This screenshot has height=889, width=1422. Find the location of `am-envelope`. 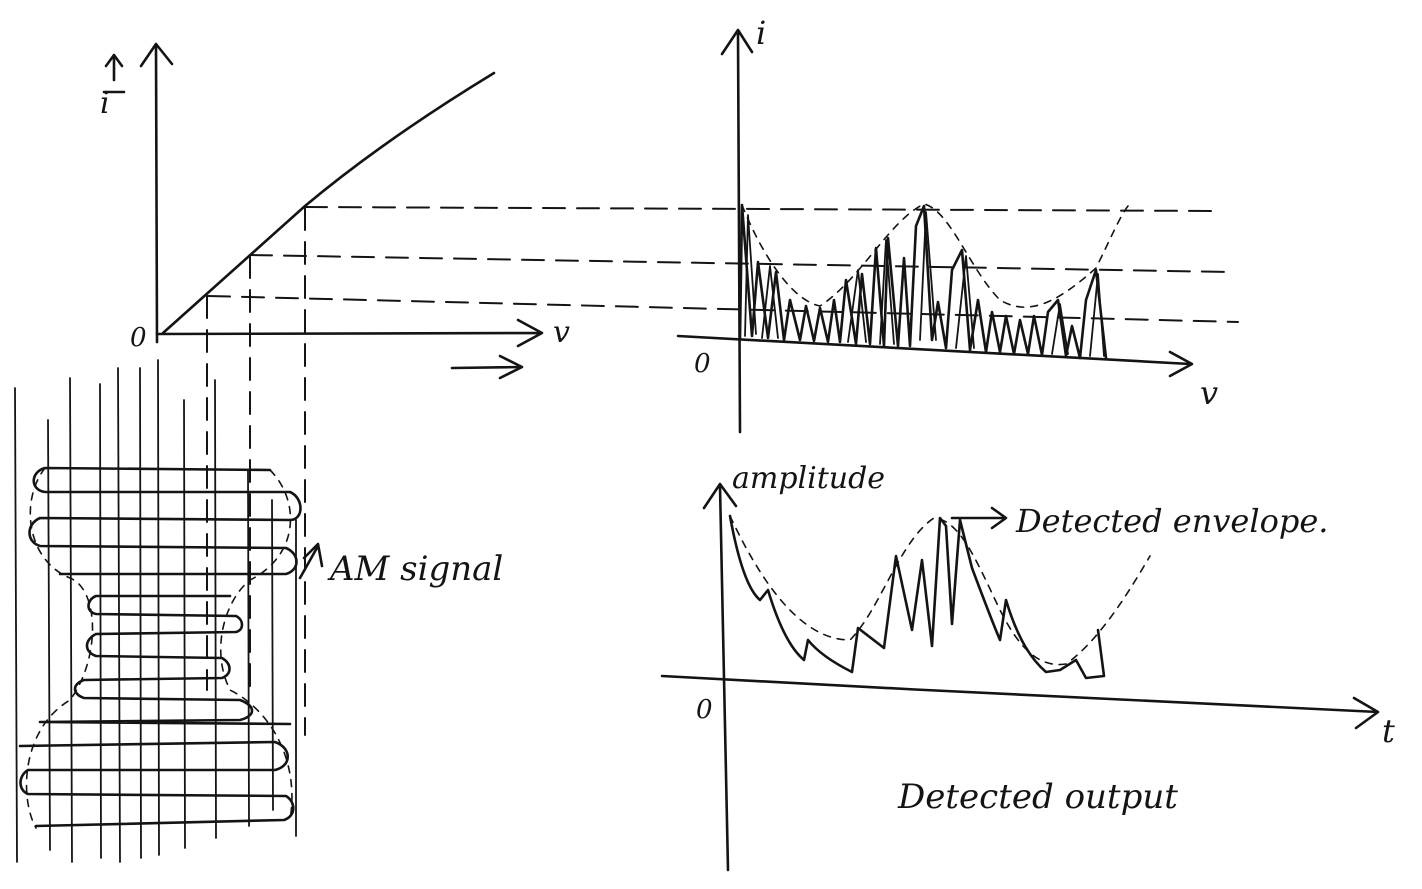

am-envelope is located at coordinates (159, 648).